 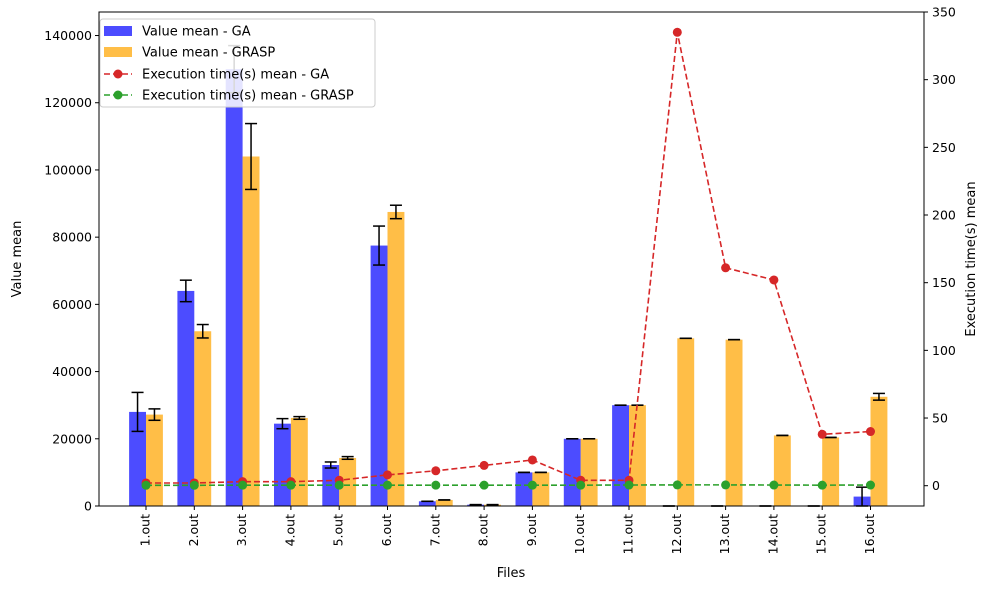 What do you see at coordinates (579, 534) in the screenshot?
I see `x-tick-label: 10.out` at bounding box center [579, 534].